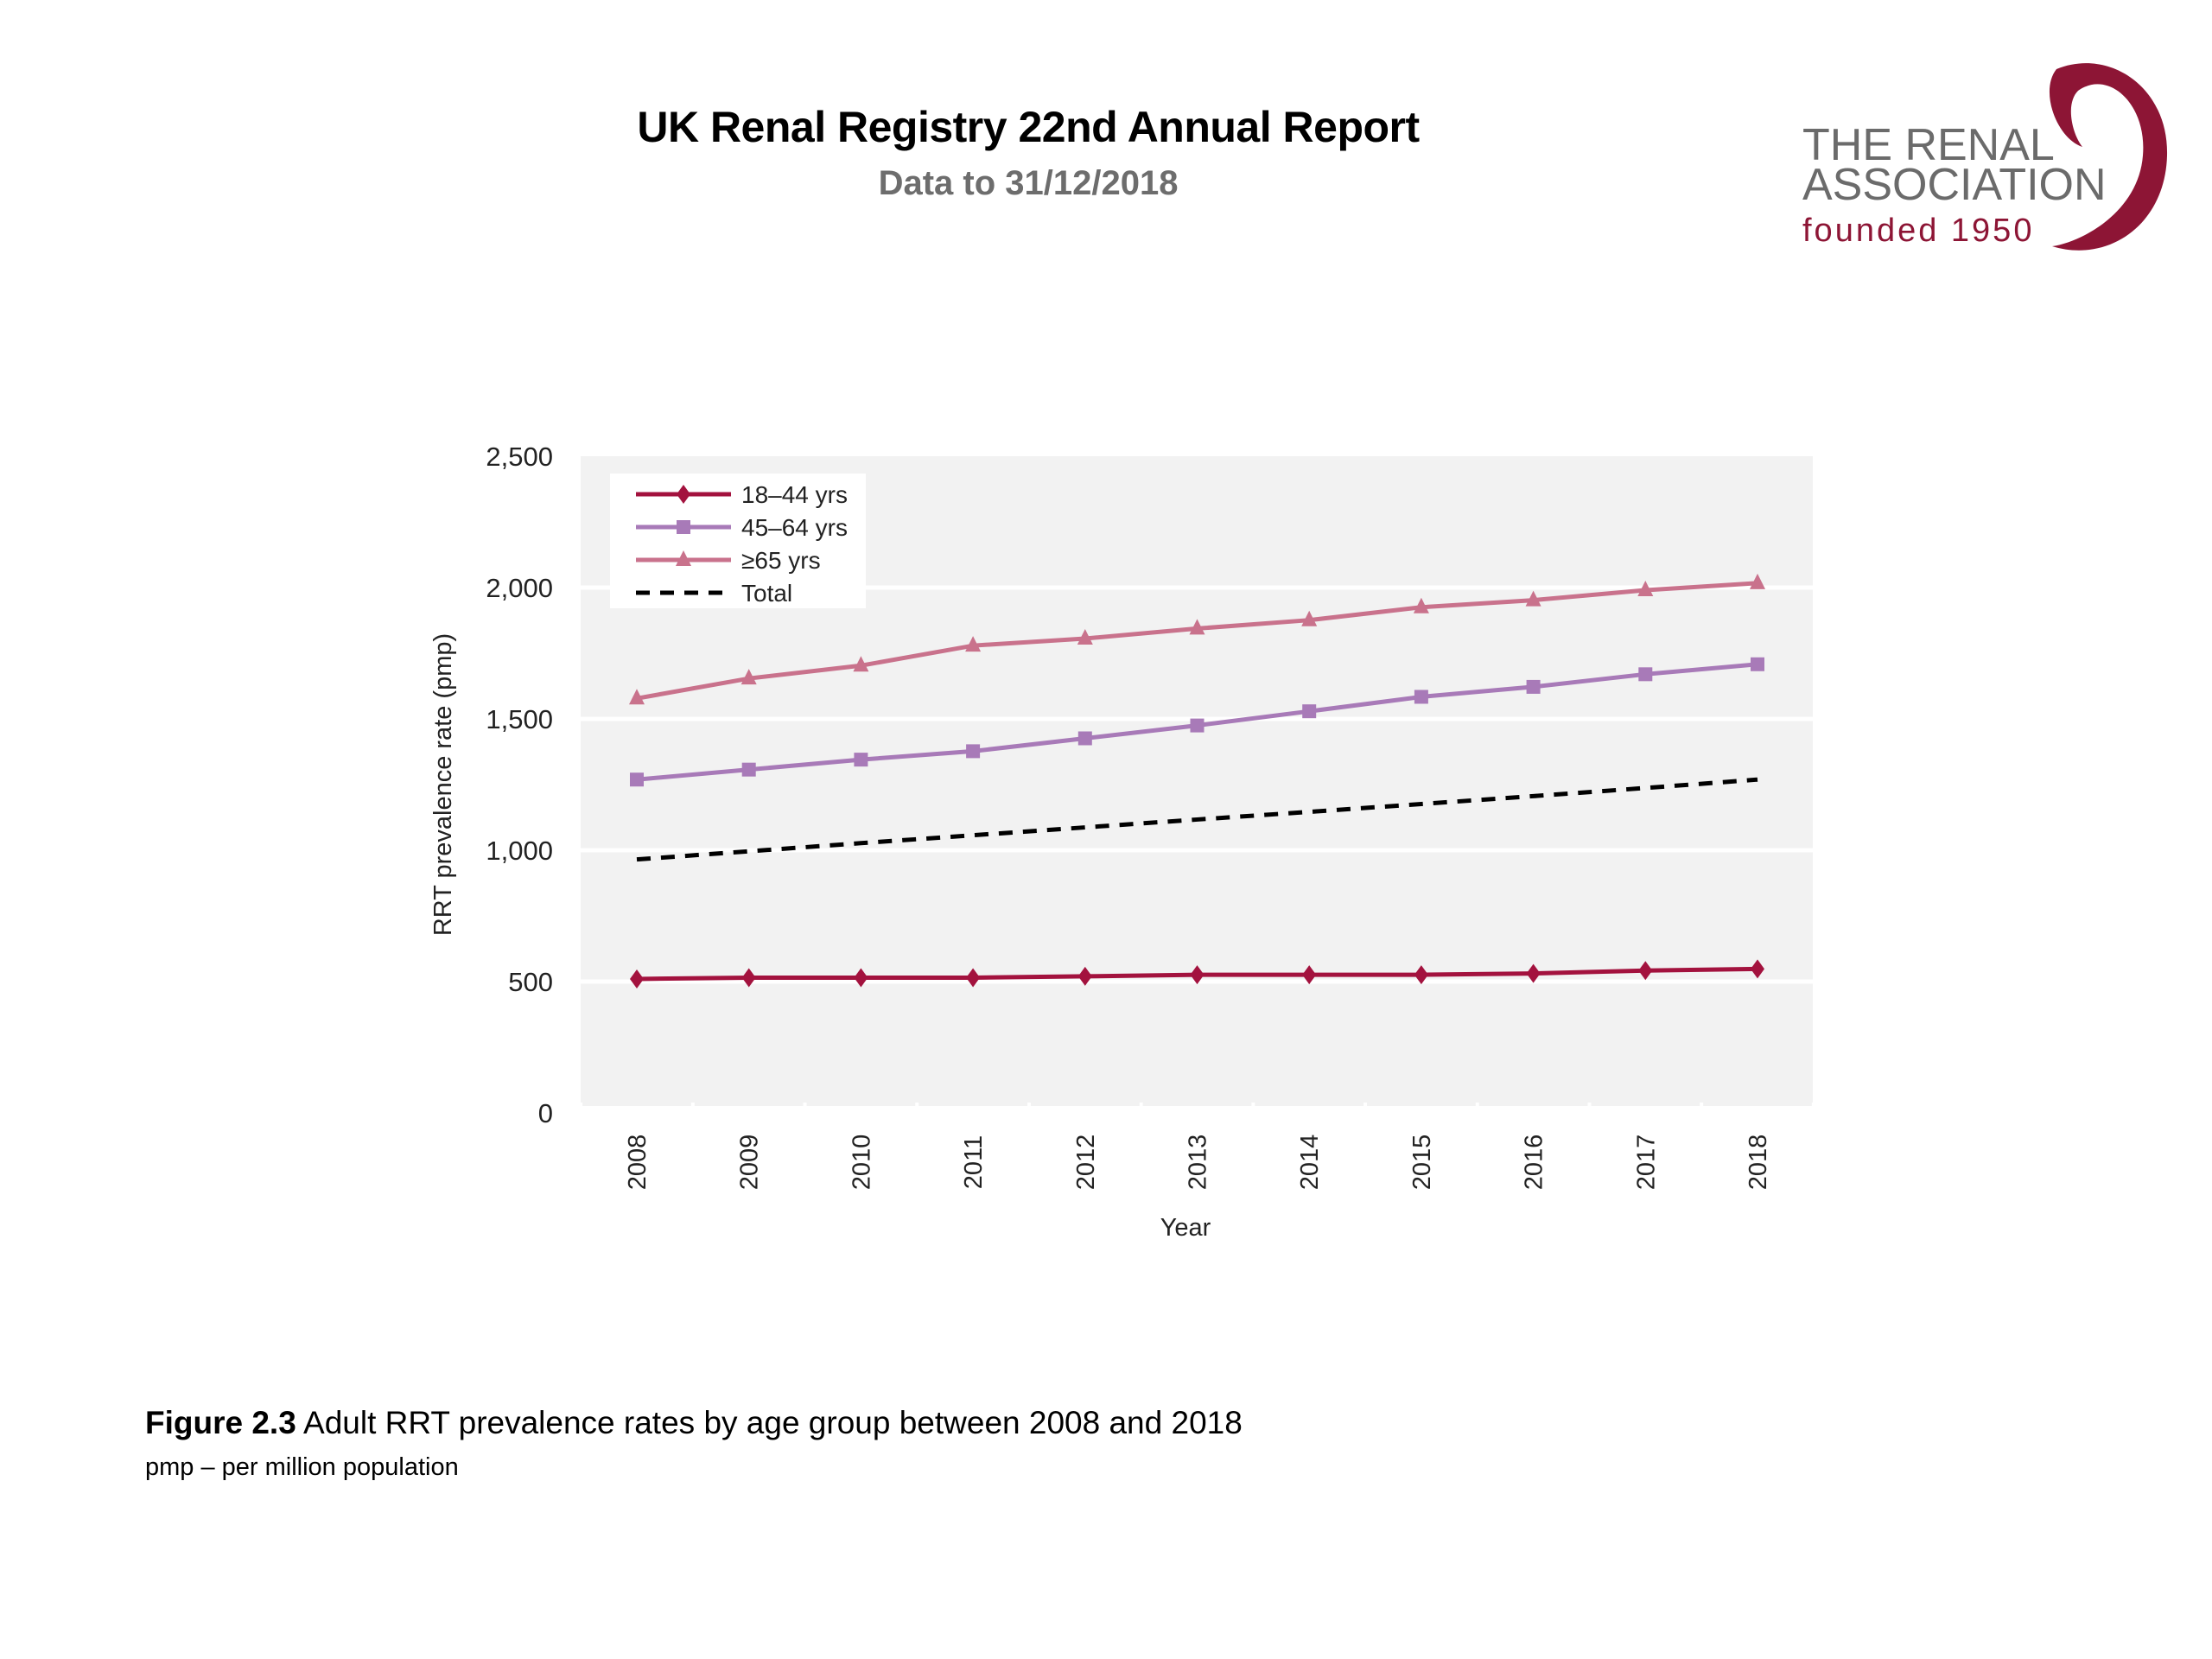 The image size is (2212, 1659). I want to click on x-tick-label: 2017, so click(1646, 1163).